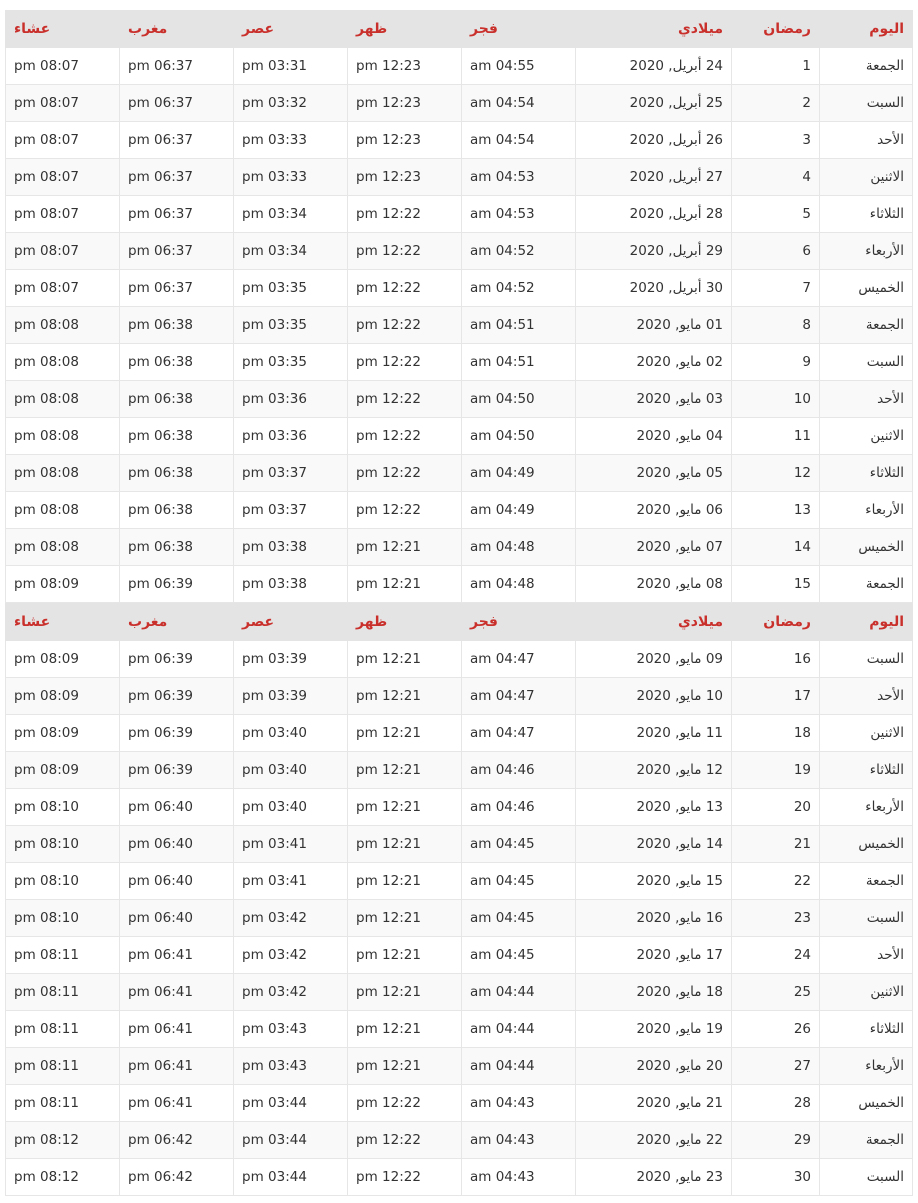 This screenshot has width=918, height=1203. What do you see at coordinates (806, 325) in the screenshot?
I see `cell-text: 8` at bounding box center [806, 325].